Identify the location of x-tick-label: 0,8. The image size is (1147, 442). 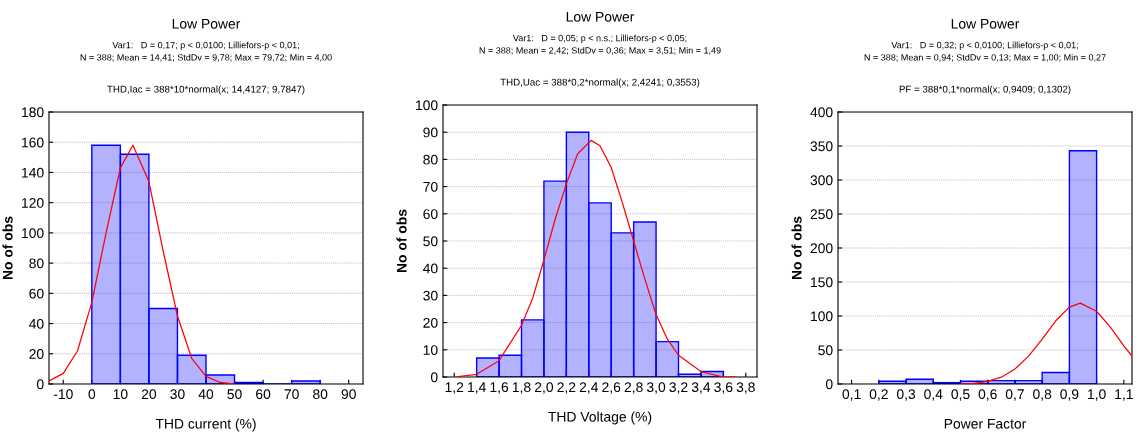
(1042, 395).